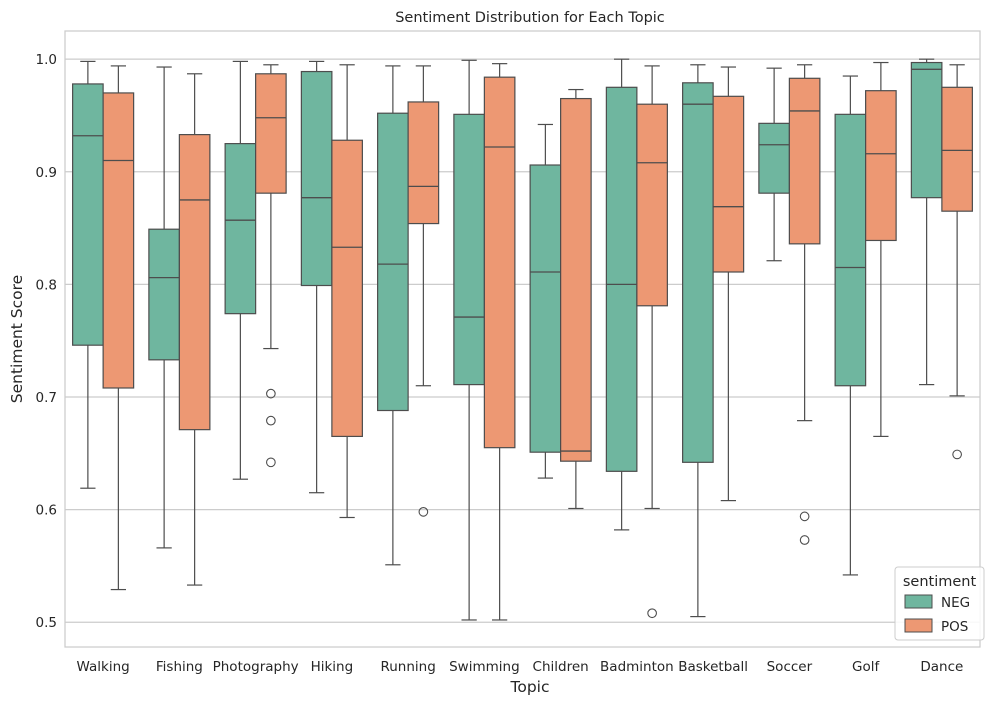 This screenshot has width=1005, height=704. I want to click on box-swimming-pos, so click(499, 342).